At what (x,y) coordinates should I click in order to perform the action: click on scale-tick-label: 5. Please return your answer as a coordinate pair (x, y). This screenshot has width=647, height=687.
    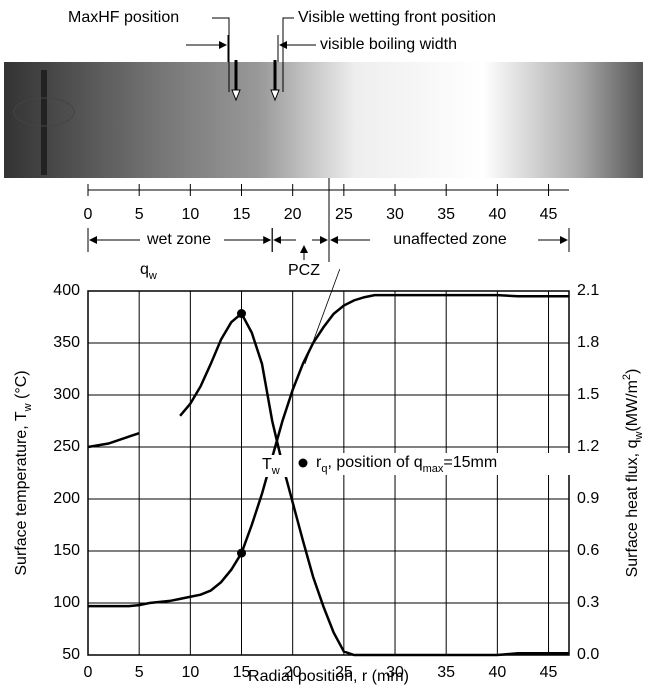
    Looking at the image, I should click on (139, 214).